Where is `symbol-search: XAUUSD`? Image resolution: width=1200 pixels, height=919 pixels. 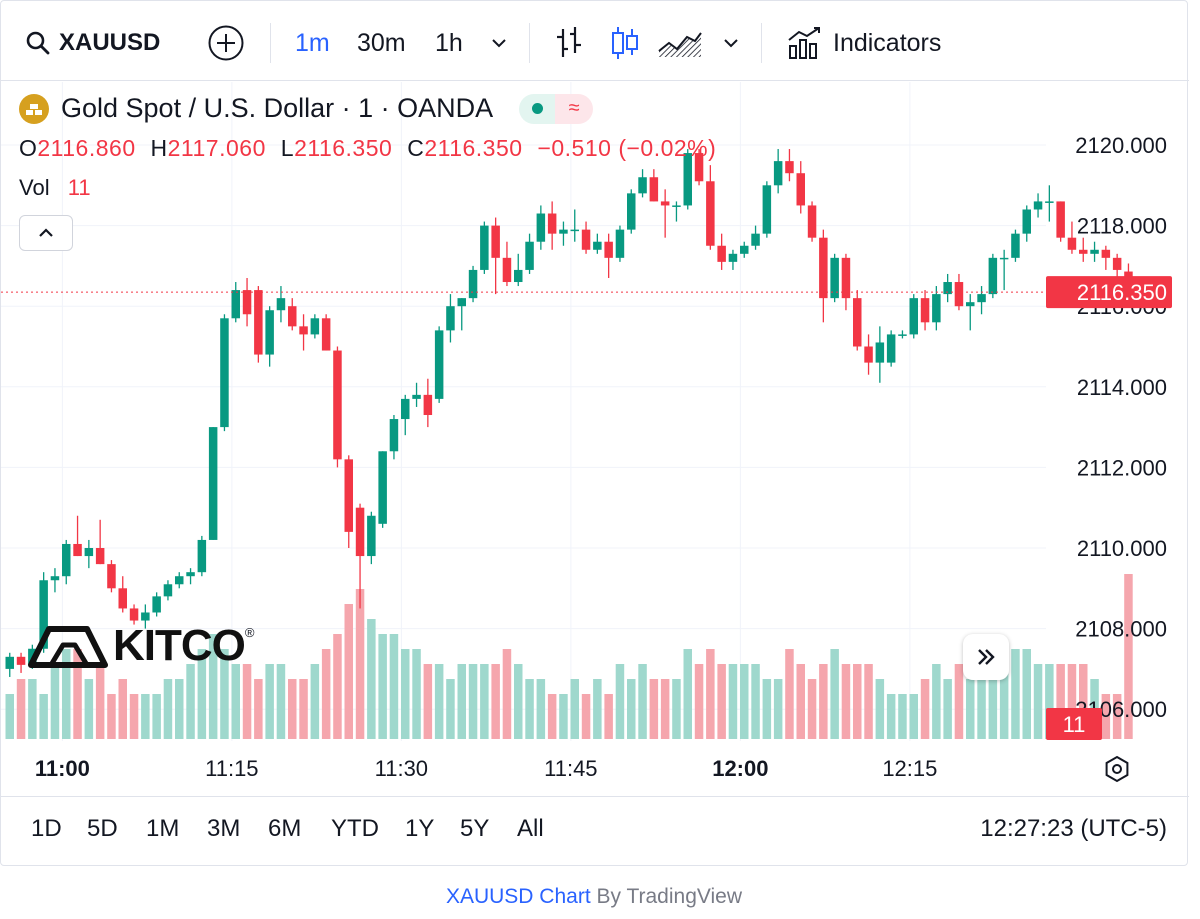
symbol-search: XAUUSD is located at coordinates (92, 43).